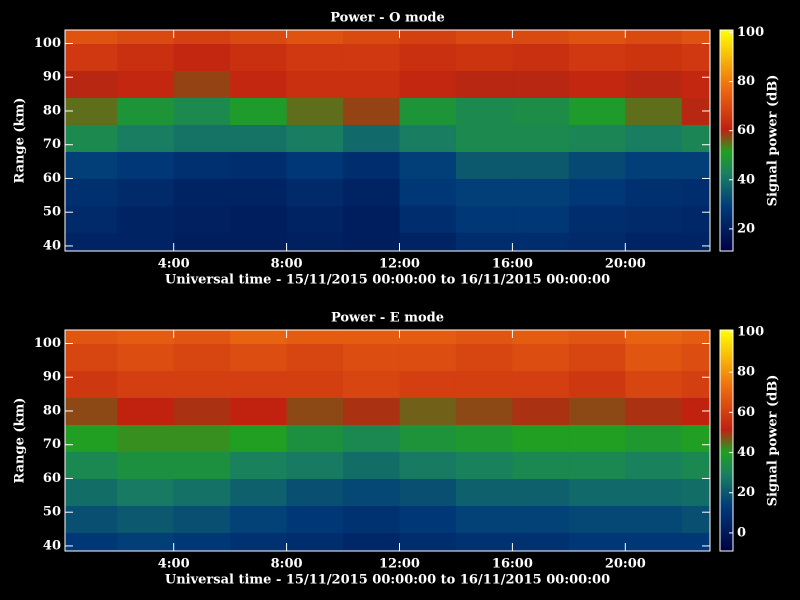 This screenshot has height=600, width=800. Describe the element at coordinates (399, 564) in the screenshot. I see `x-tick-label: 12:00` at that location.